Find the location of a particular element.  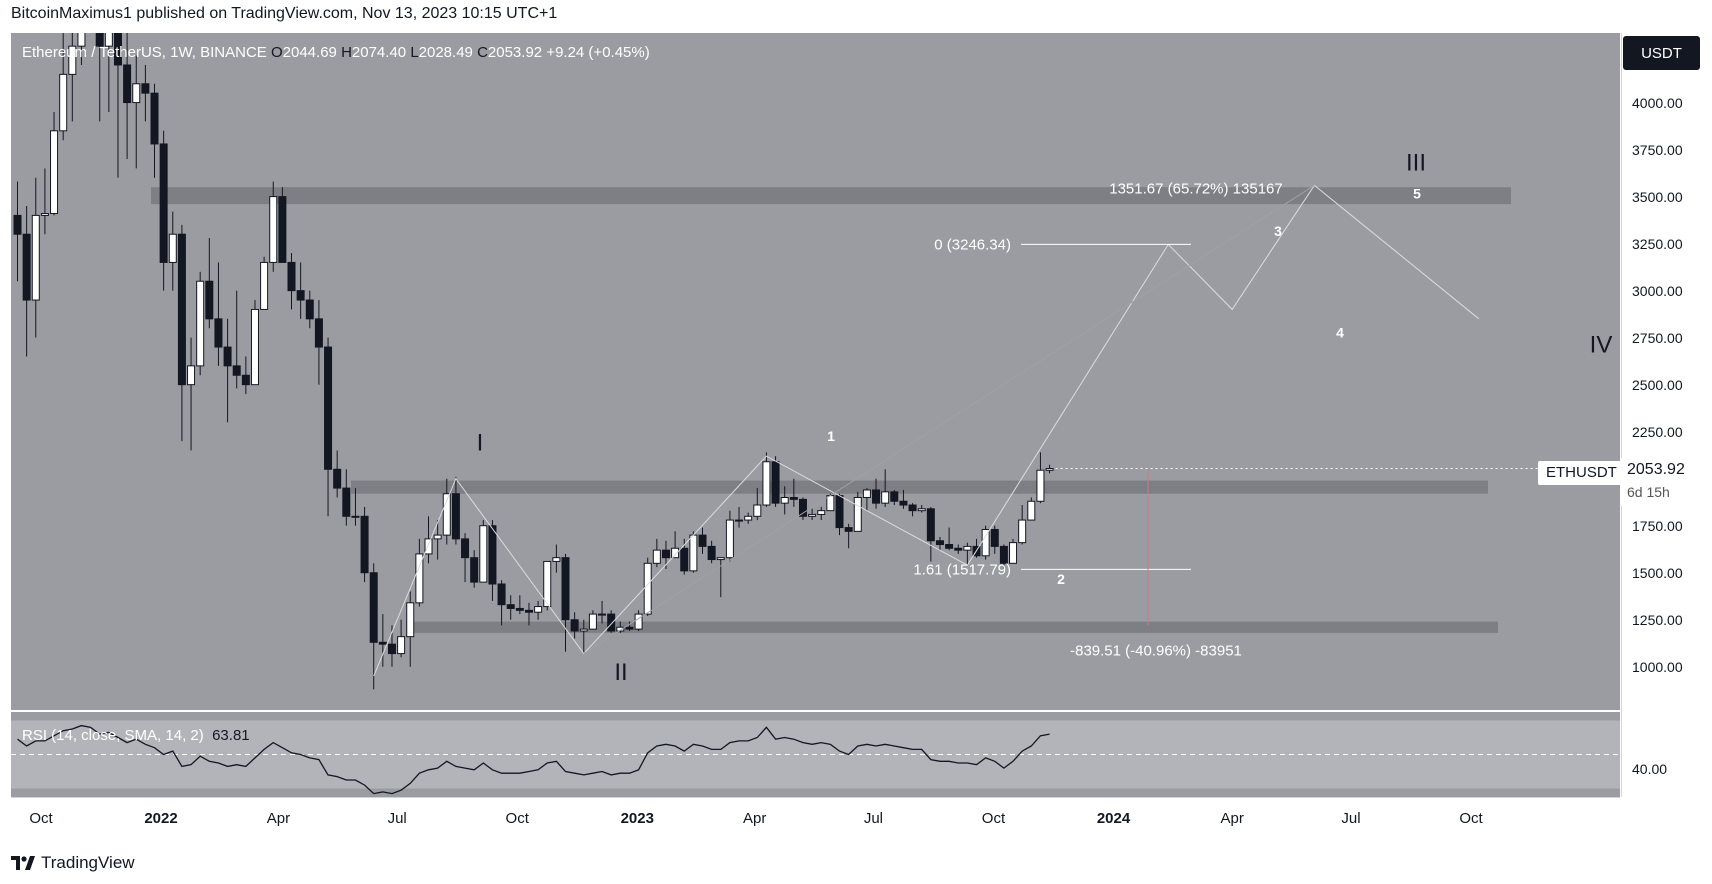

change-value: +9.24 (+0.45%) is located at coordinates (598, 52).